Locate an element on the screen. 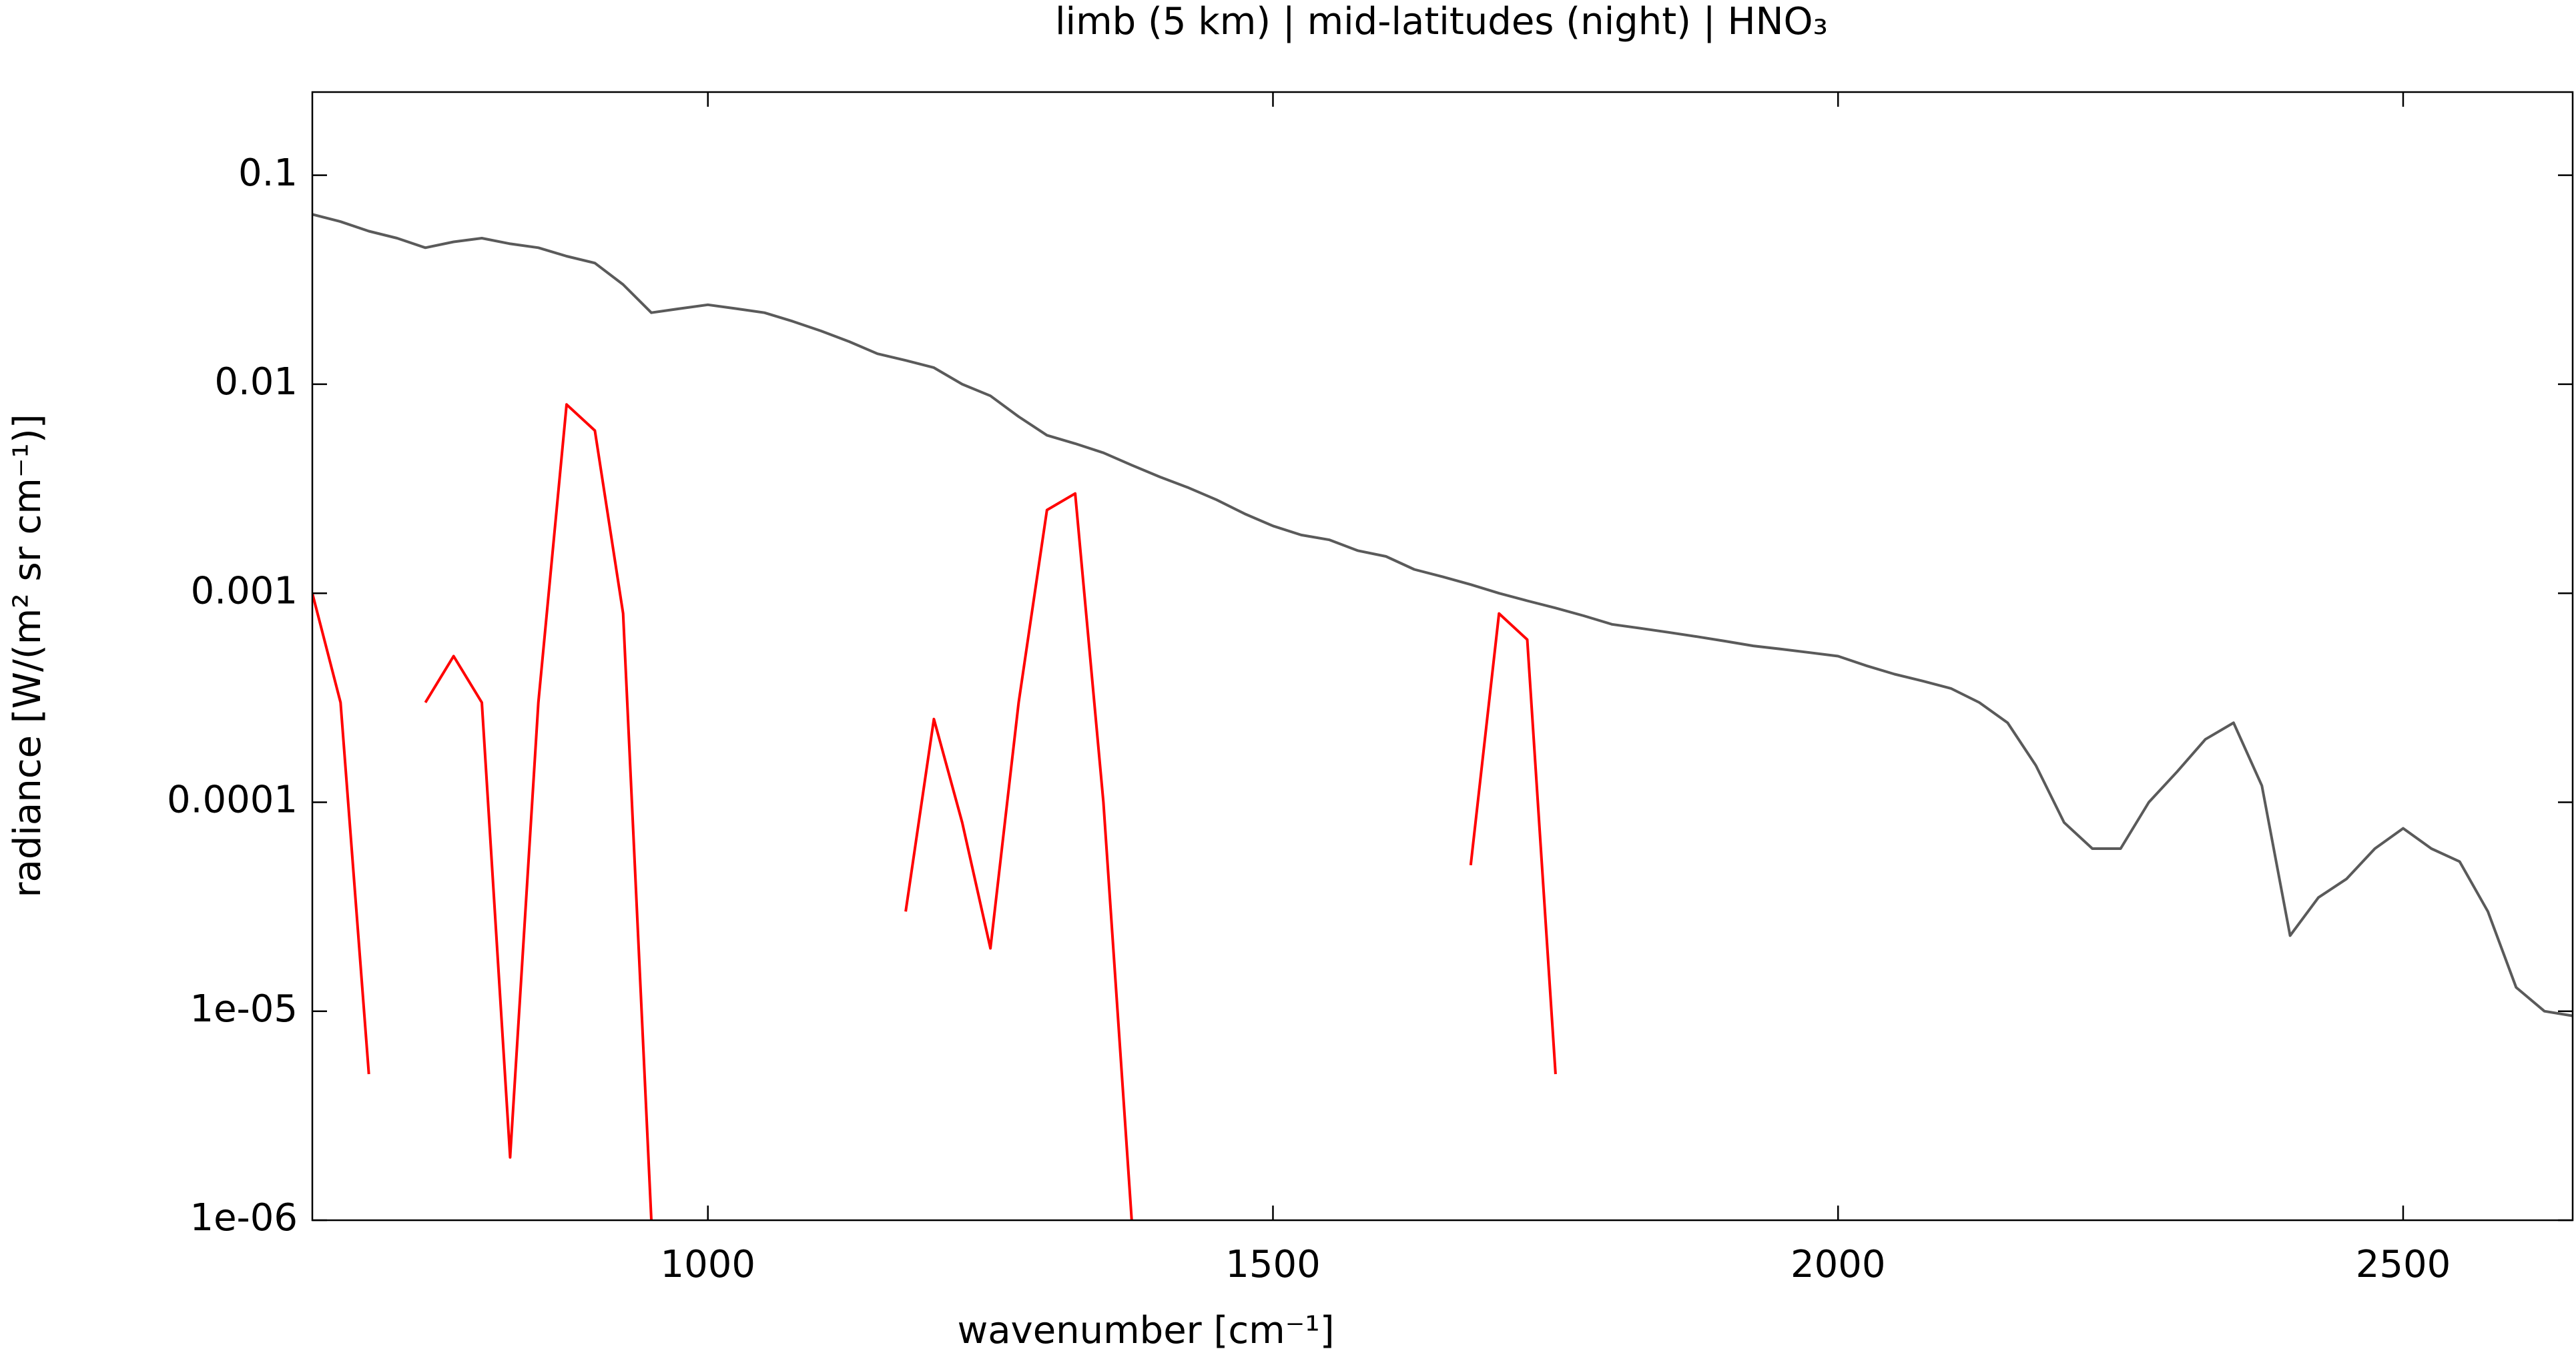  x-tick-label: 2000 is located at coordinates (1838, 1264).